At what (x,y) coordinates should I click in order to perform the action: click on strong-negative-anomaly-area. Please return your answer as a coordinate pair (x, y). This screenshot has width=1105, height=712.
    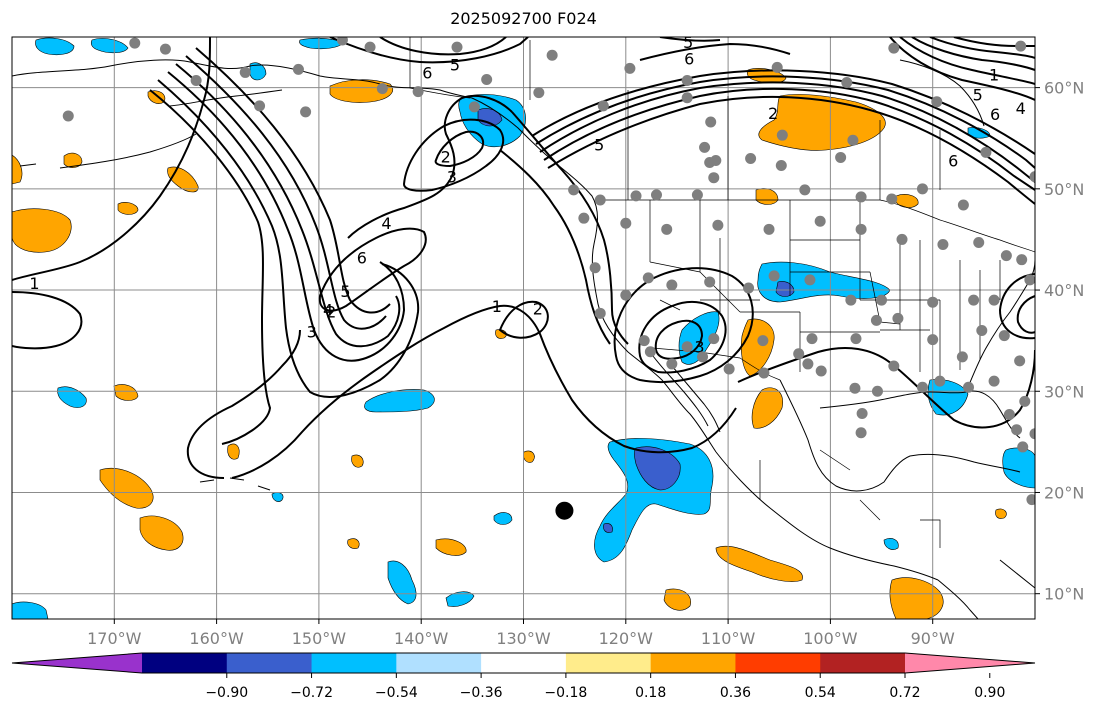
    Looking at the image, I should click on (608, 528).